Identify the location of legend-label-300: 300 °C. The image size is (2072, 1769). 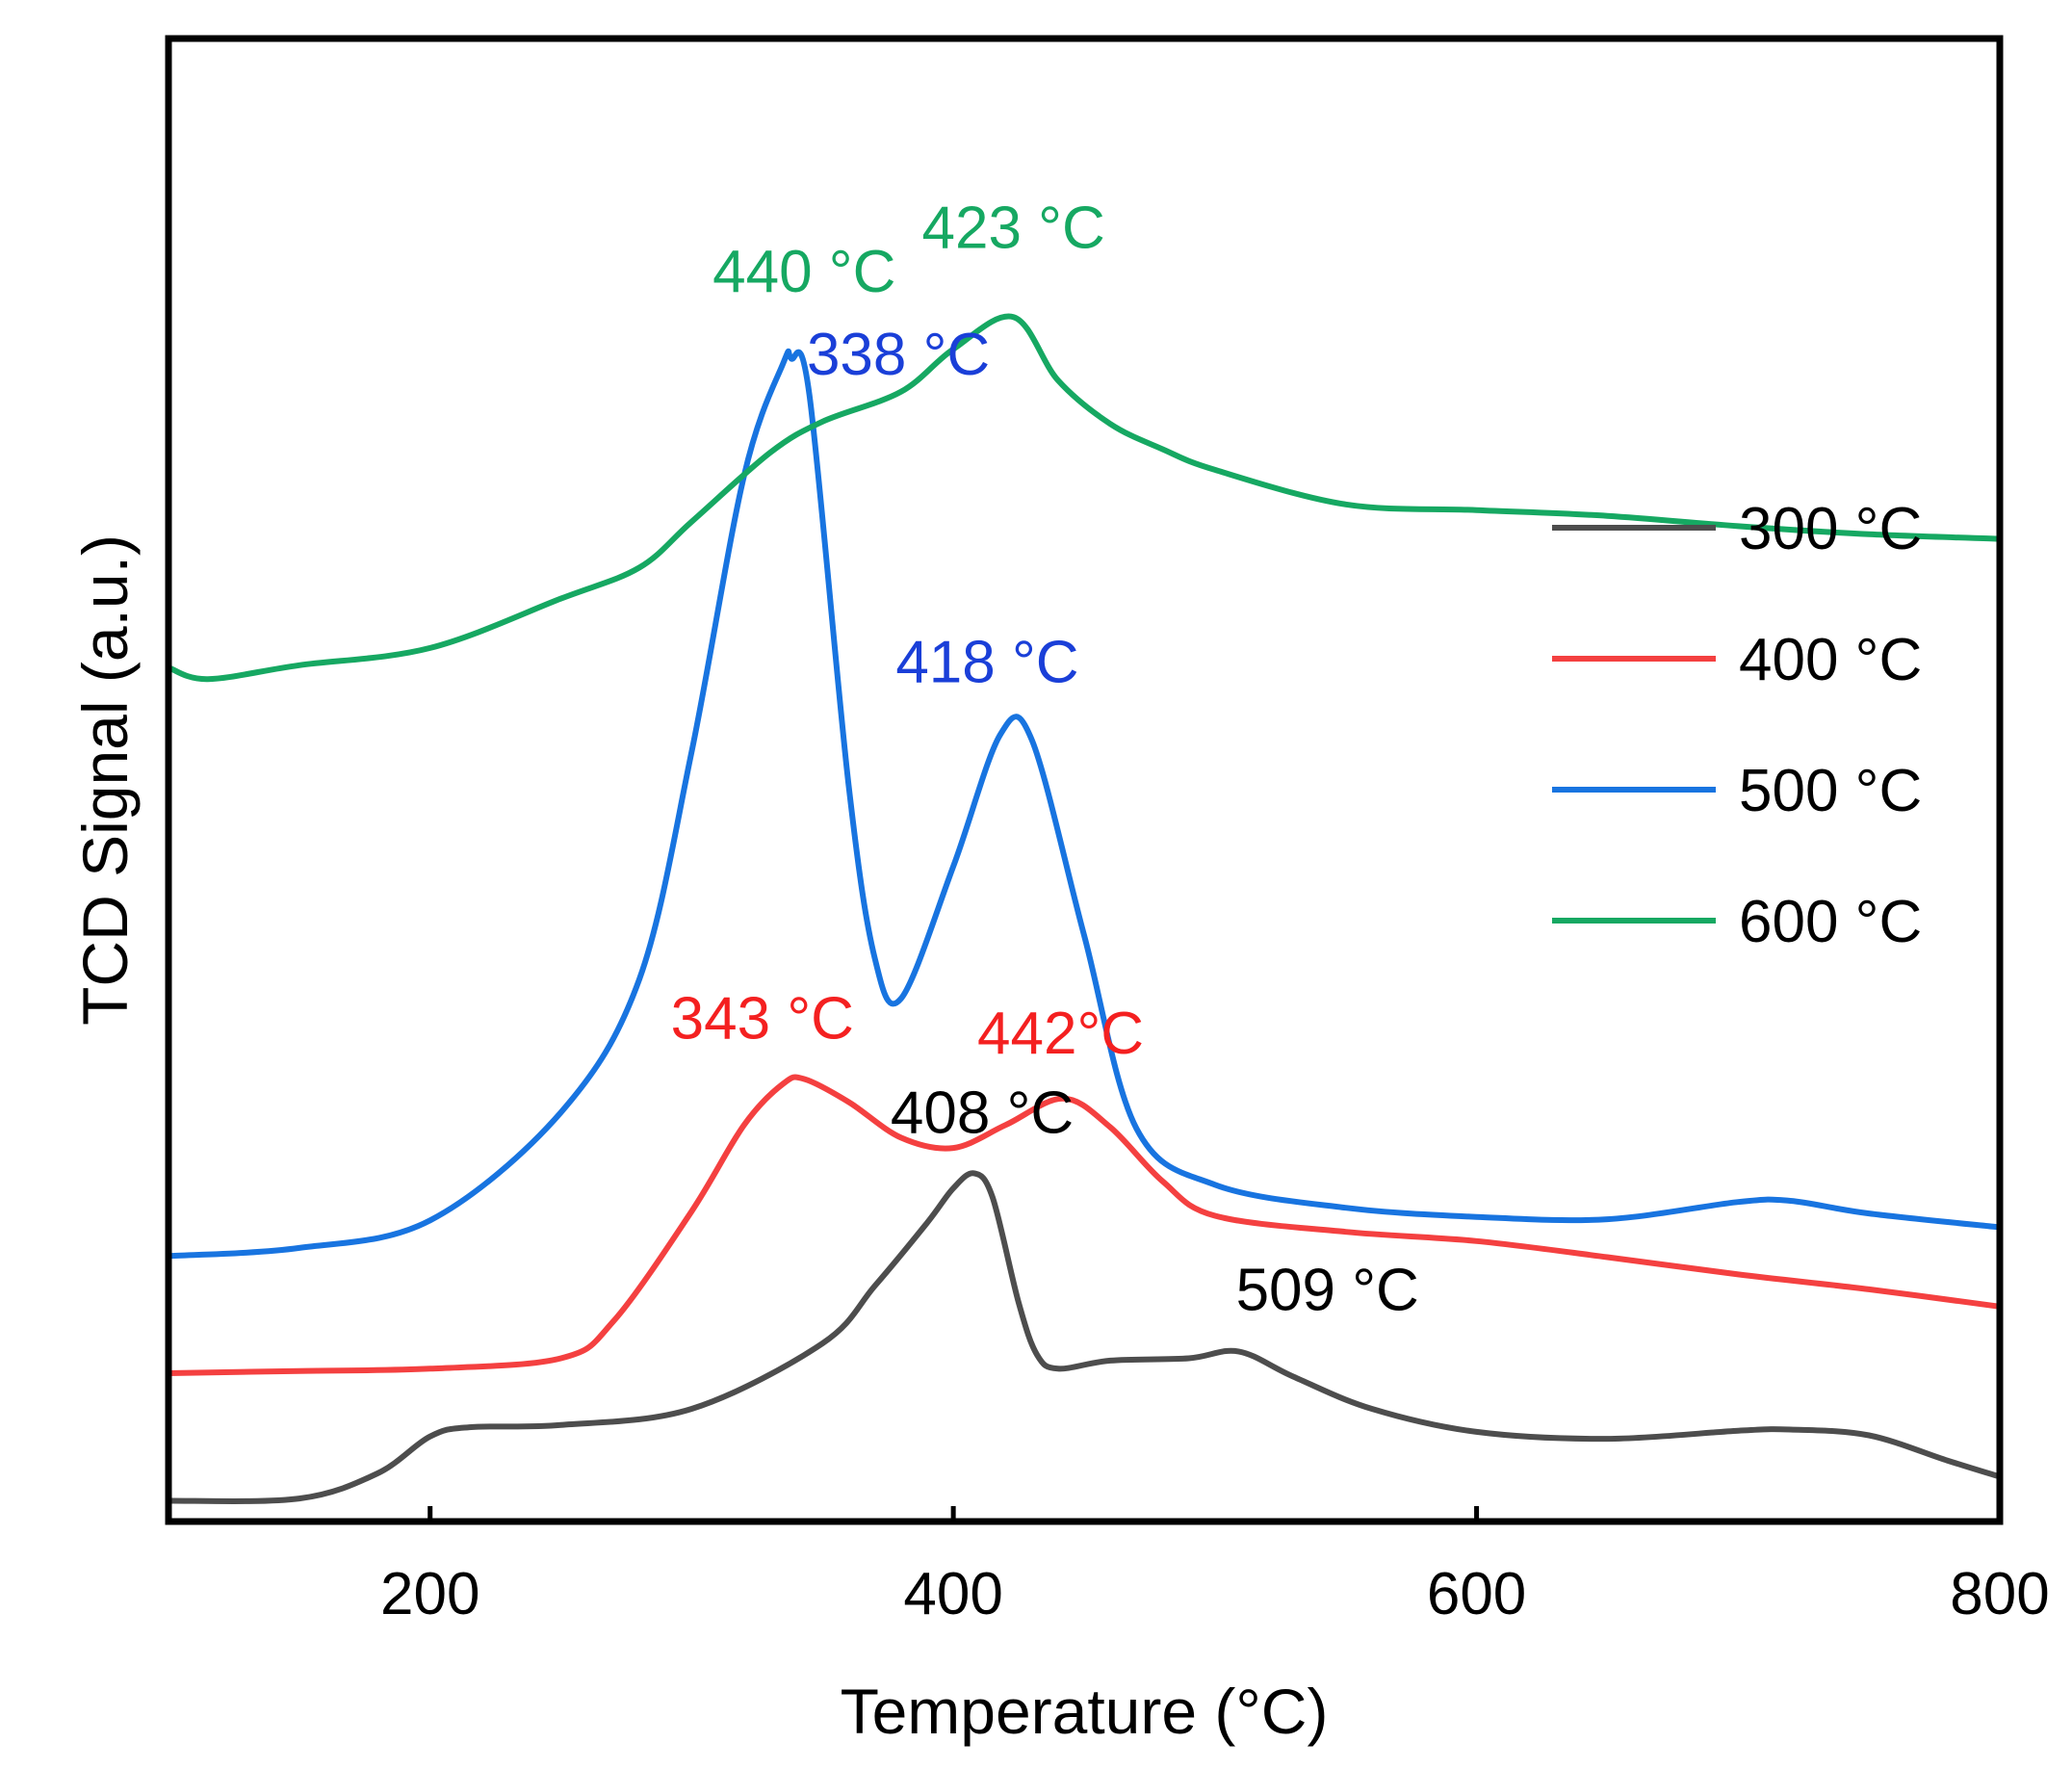
(1830, 529).